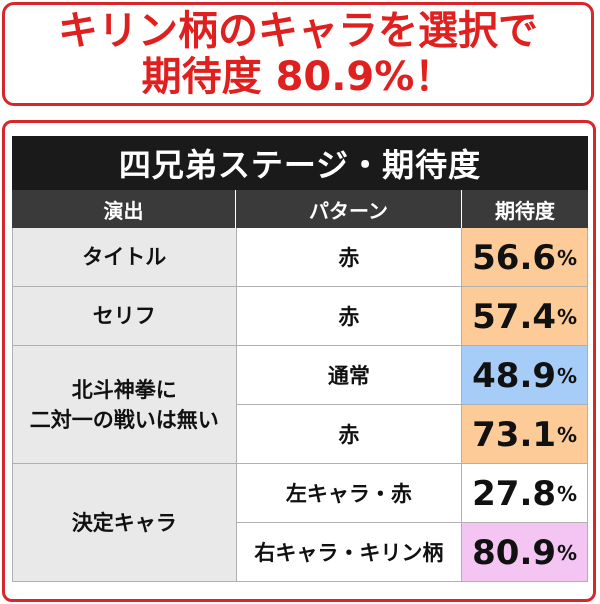 The height and width of the screenshot is (604, 600). Describe the element at coordinates (298, 31) in the screenshot. I see `headline-line-1: キリン柄のキャラを選択で` at that location.